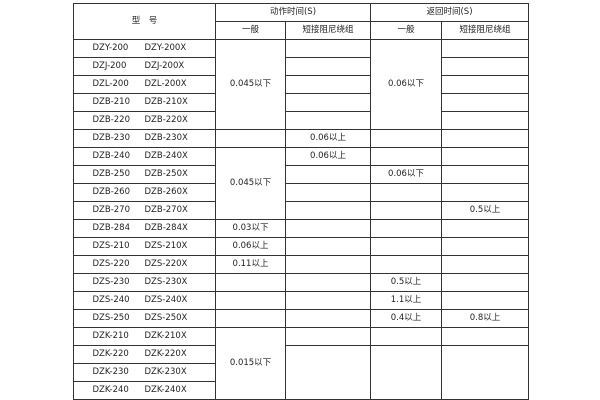 Image resolution: width=600 pixels, height=400 pixels. I want to click on model-variant-x: DZY-200X, so click(165, 48).